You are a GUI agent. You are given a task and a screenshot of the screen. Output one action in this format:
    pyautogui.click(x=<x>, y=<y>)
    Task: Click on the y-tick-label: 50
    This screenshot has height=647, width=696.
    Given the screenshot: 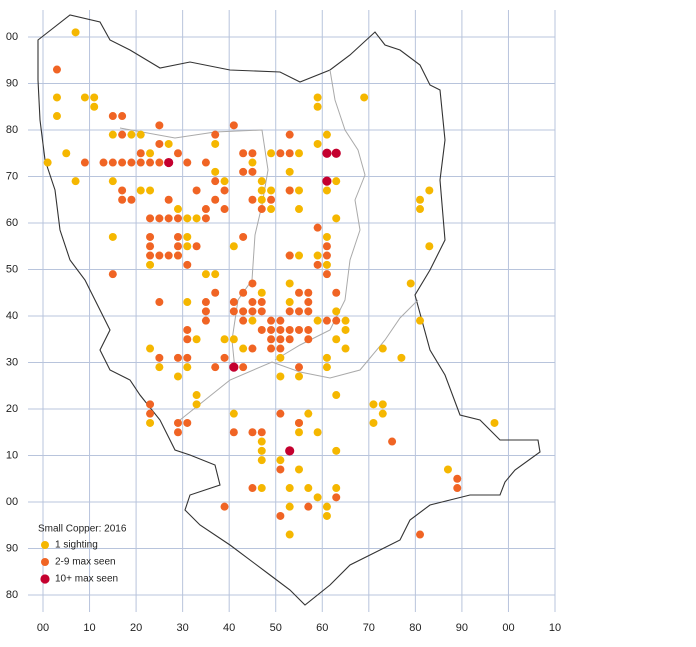 What is the action you would take?
    pyautogui.click(x=12, y=269)
    